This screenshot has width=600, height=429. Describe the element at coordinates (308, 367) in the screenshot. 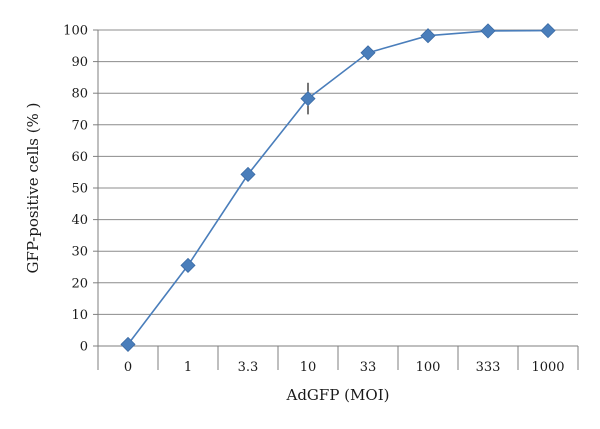

I see `x-tick-label: 10` at that location.